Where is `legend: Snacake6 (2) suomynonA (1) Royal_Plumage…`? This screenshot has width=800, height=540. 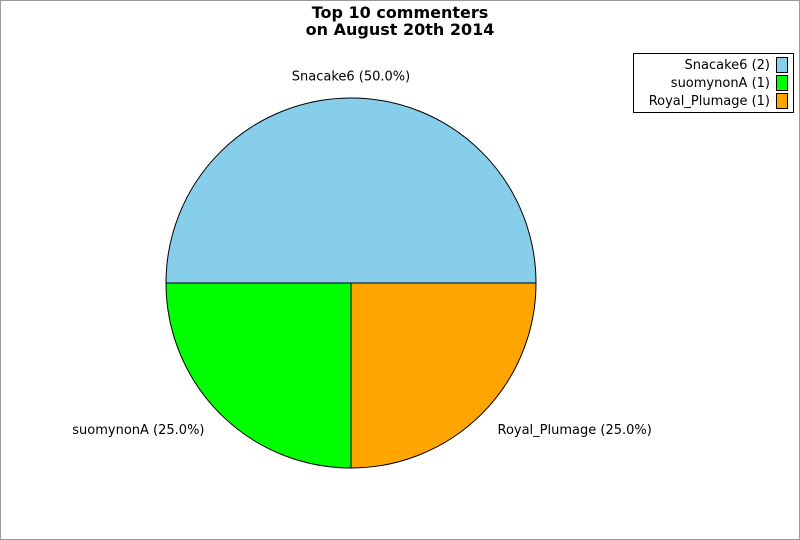 legend: Snacake6 (2) suomynonA (1) Royal_Plumage… is located at coordinates (713, 83).